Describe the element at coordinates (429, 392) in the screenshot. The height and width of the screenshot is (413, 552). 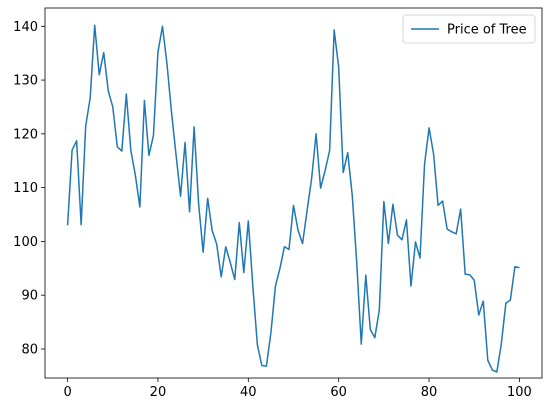
I see `x-tick-label: 80` at that location.